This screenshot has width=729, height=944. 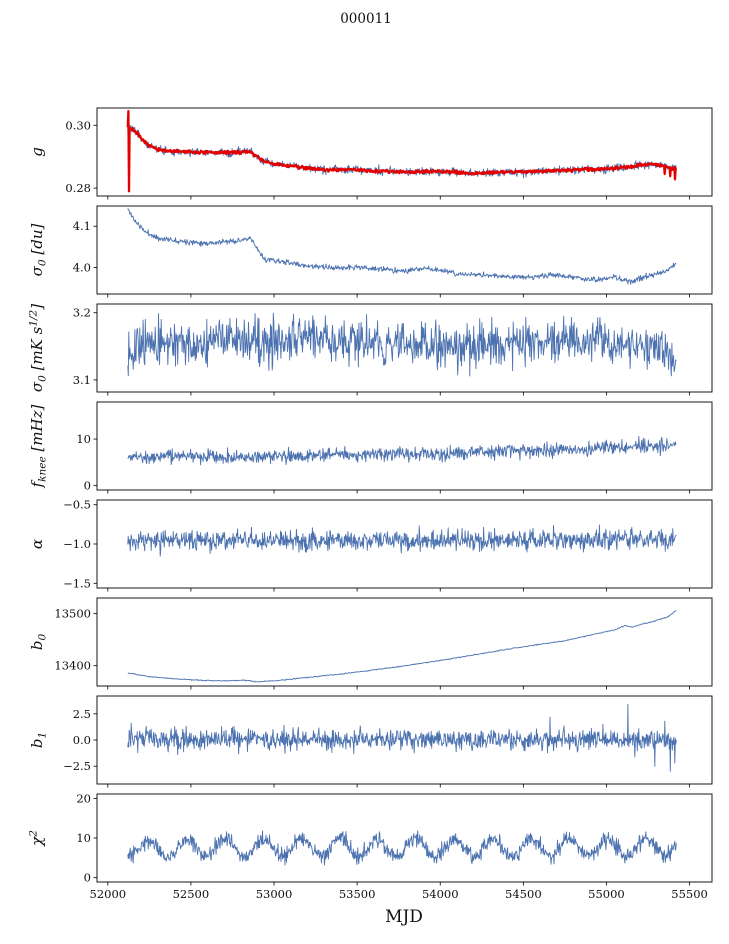 What do you see at coordinates (37, 544) in the screenshot?
I see `y-axis-label: α` at bounding box center [37, 544].